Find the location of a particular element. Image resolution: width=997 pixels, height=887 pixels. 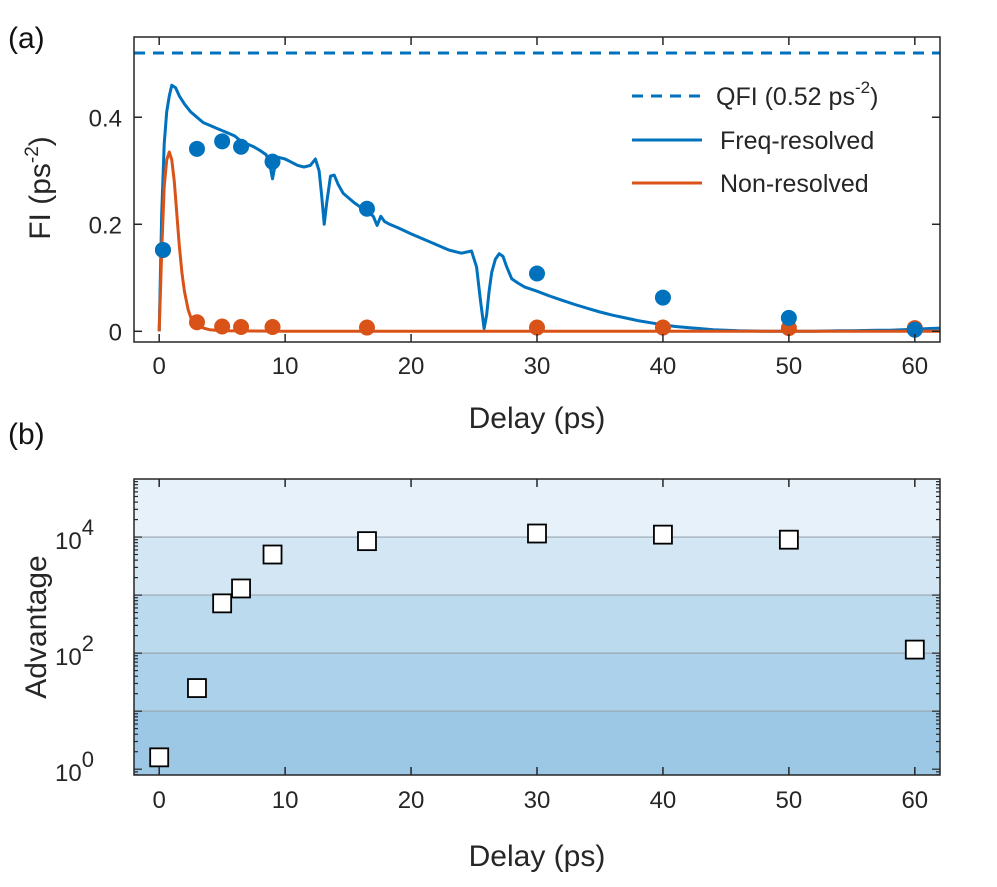

panel-b-y-tick-label: 10² is located at coordinates (74, 651).